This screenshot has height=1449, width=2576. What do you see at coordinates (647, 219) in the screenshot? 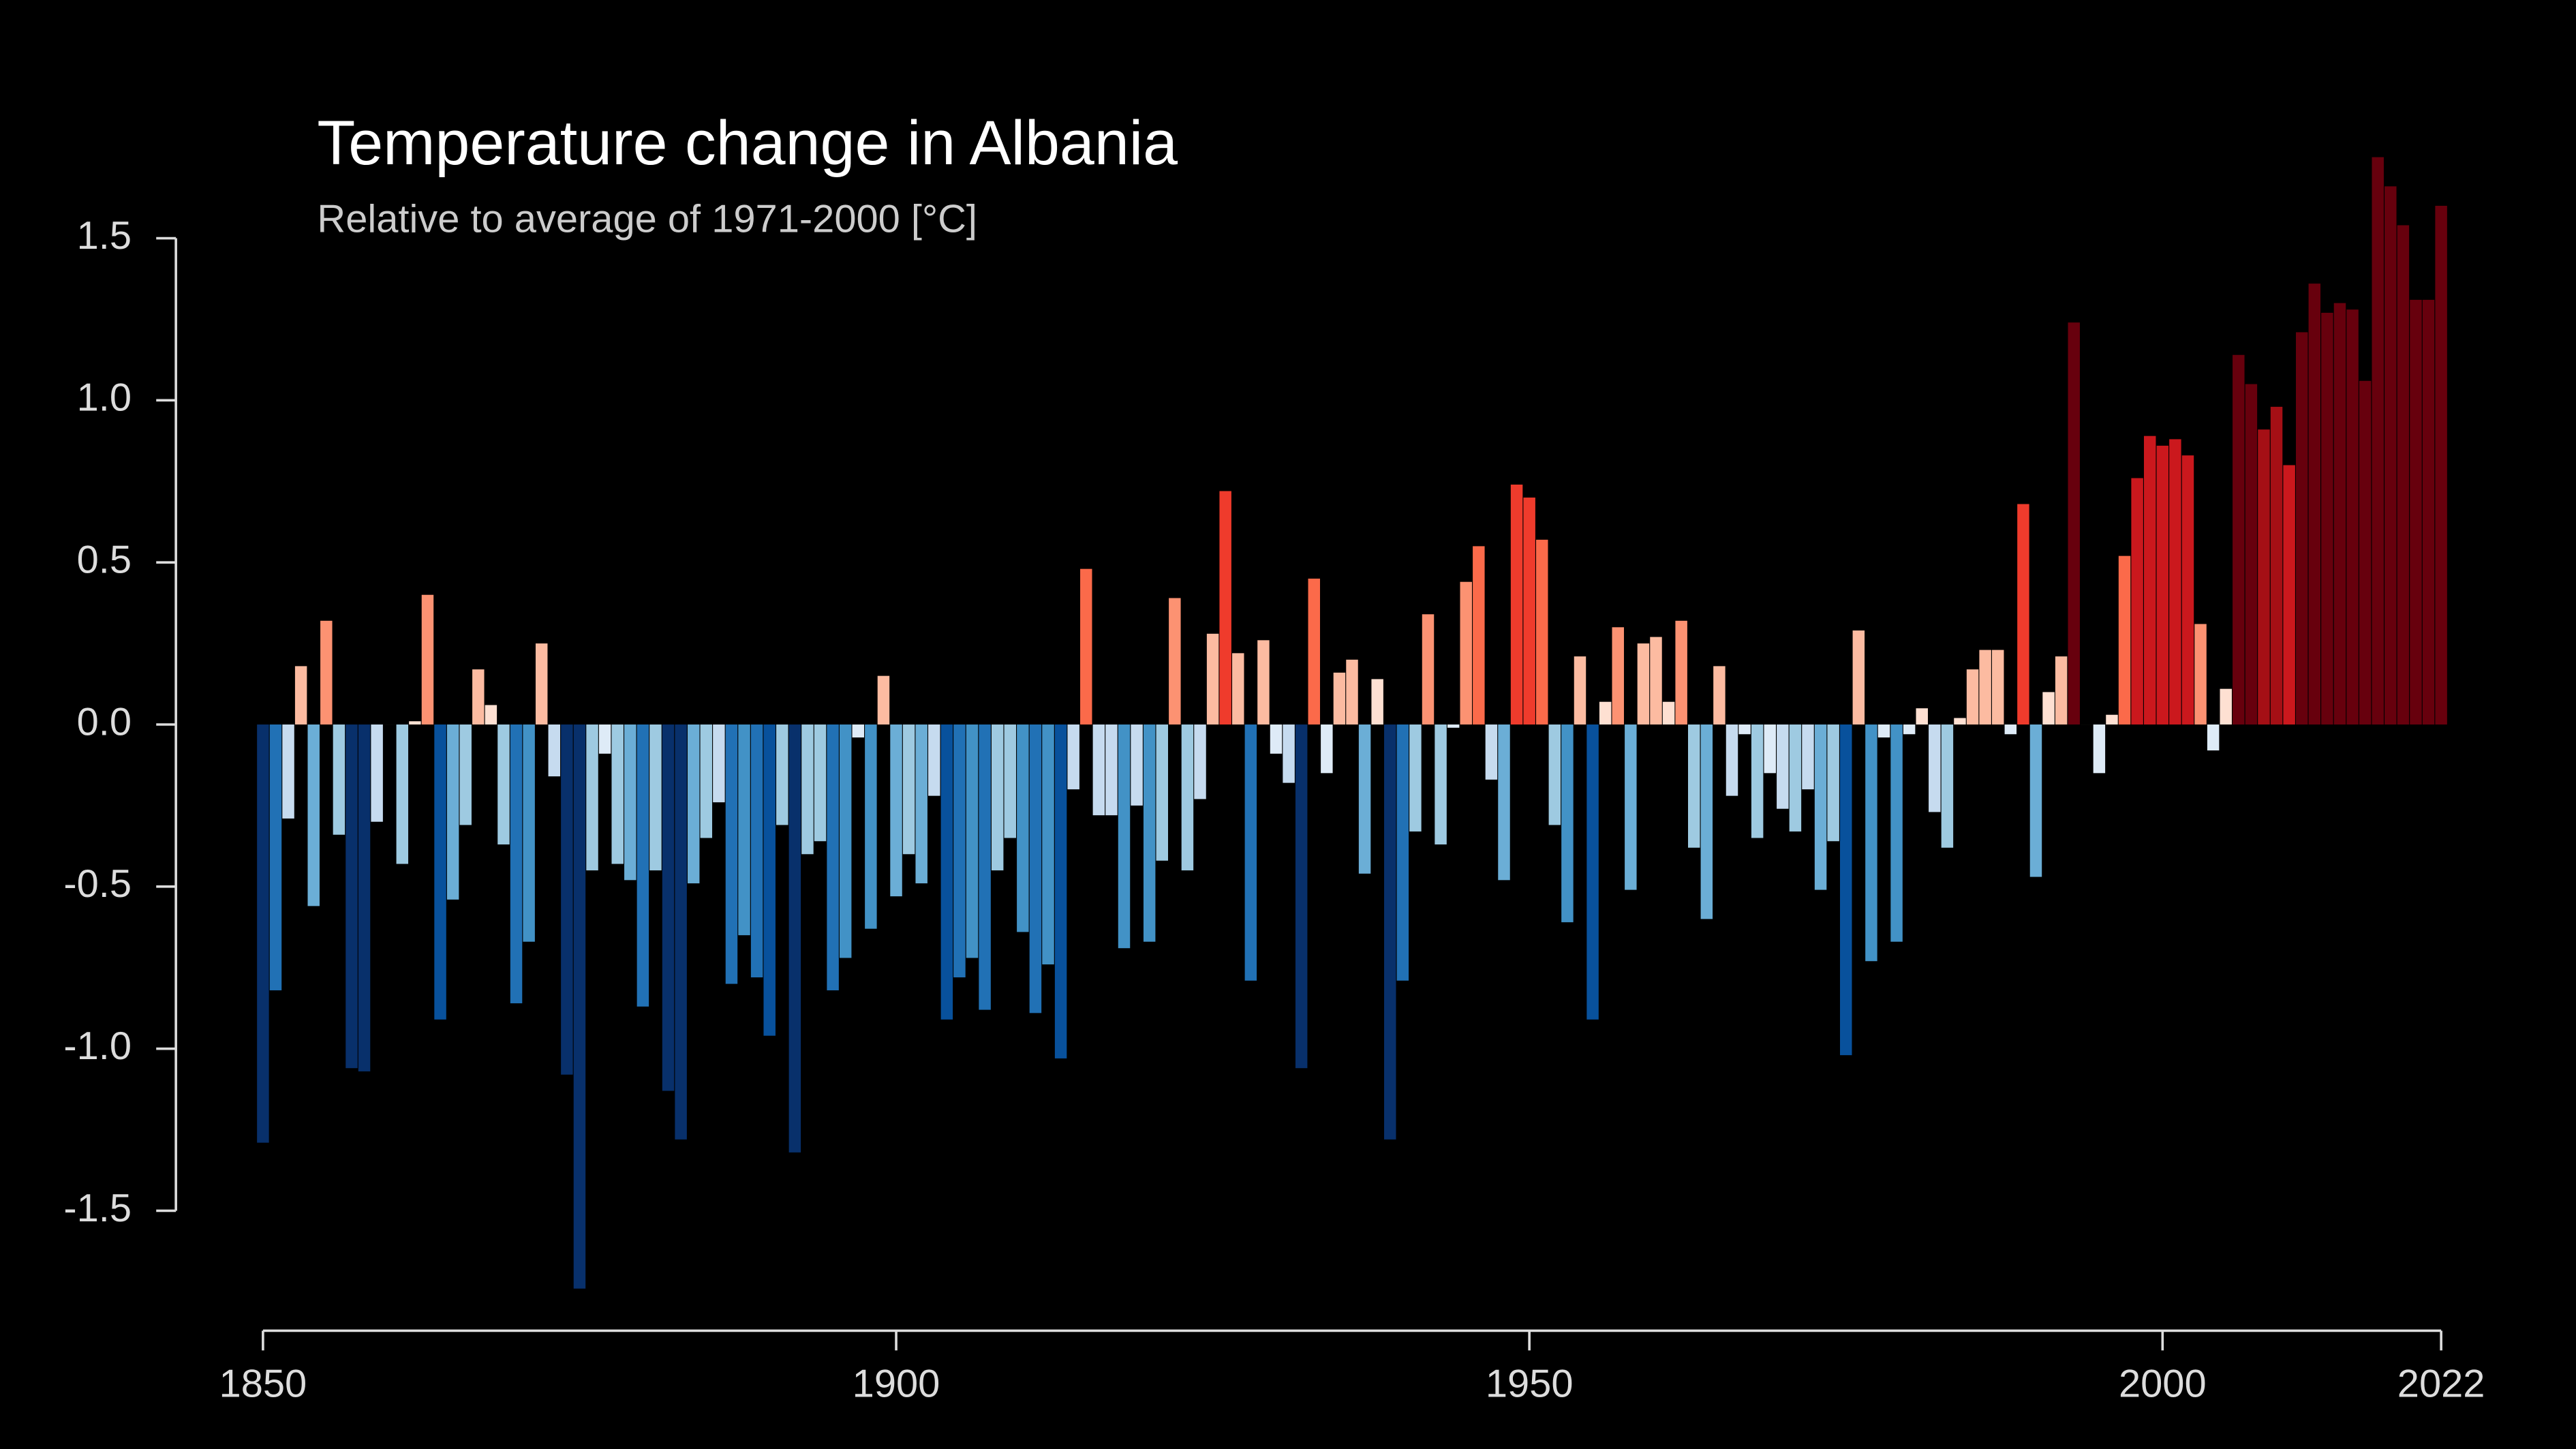
I see `chart-subtitle: Relative to average of 1971-2000 [°C]` at bounding box center [647, 219].